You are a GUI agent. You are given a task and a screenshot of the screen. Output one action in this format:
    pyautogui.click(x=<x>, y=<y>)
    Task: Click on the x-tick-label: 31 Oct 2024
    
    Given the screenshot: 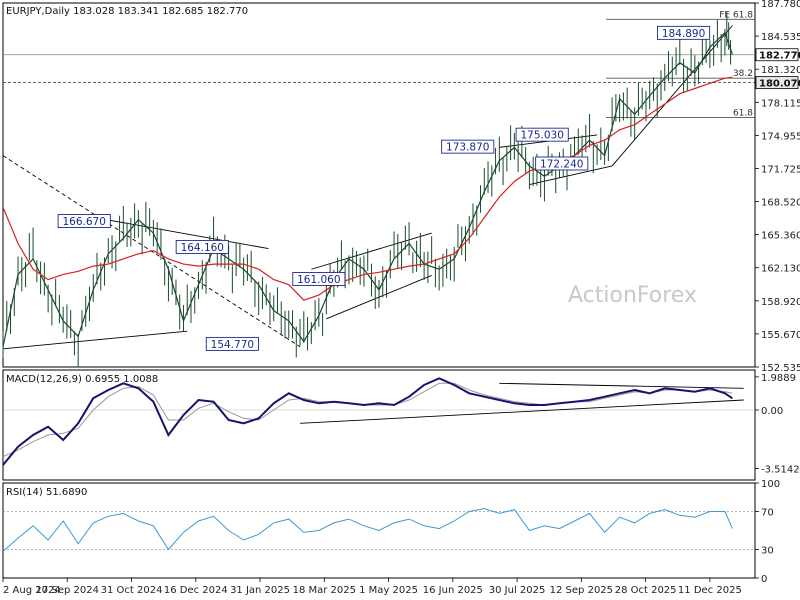 What is the action you would take?
    pyautogui.click(x=132, y=590)
    